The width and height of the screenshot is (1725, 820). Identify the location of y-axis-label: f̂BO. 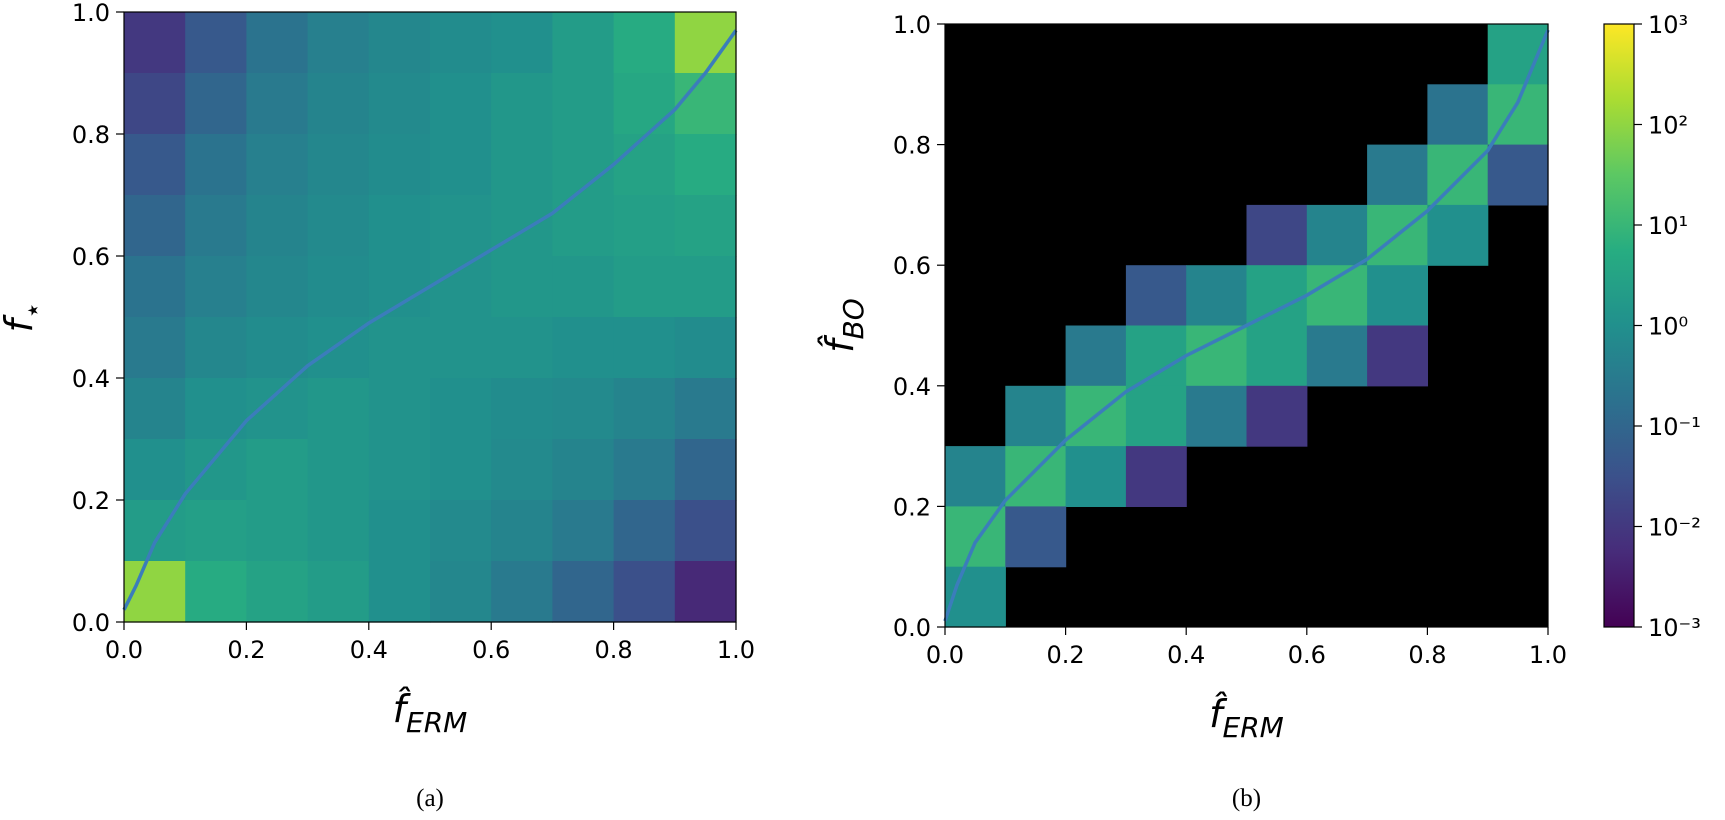
(844, 325).